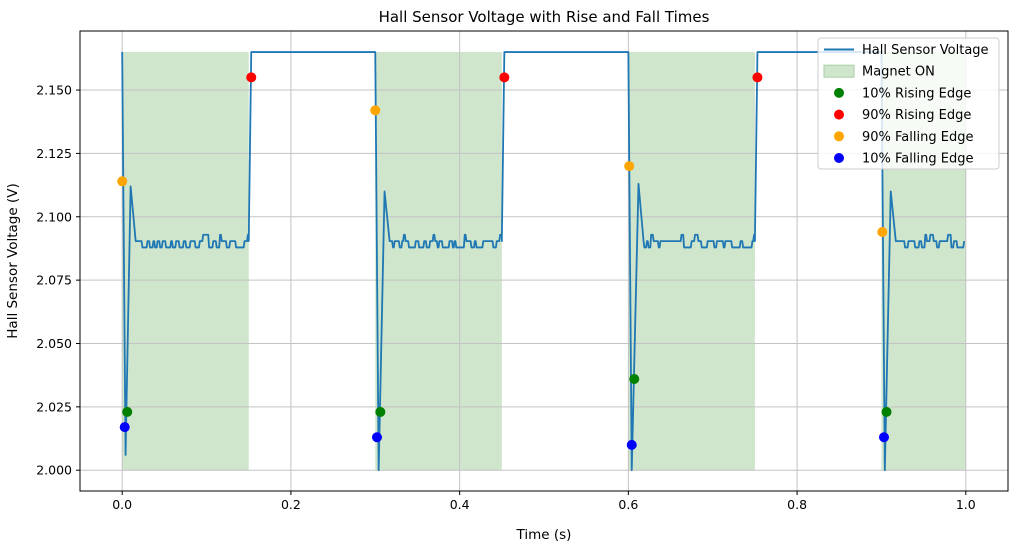  What do you see at coordinates (916, 115) in the screenshot?
I see `legend-item-90-rising-edge-label: 90% Rising Edge` at bounding box center [916, 115].